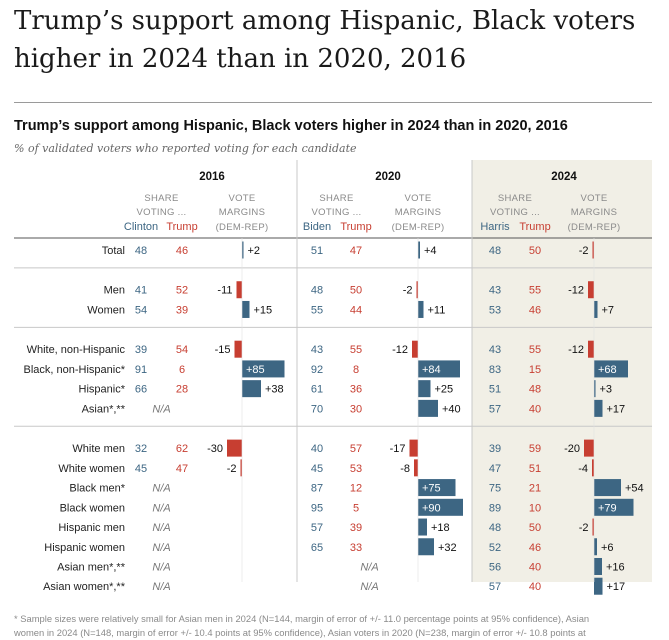 The width and height of the screenshot is (669, 640). What do you see at coordinates (113, 251) in the screenshot?
I see `row-label: Total` at bounding box center [113, 251].